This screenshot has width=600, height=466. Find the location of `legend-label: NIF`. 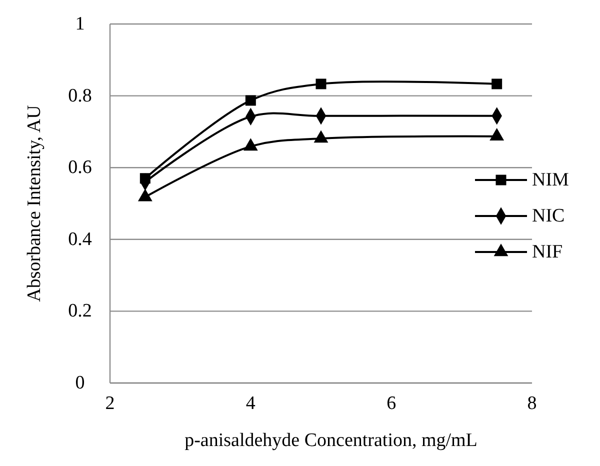

legend-label: NIF is located at coordinates (547, 252).